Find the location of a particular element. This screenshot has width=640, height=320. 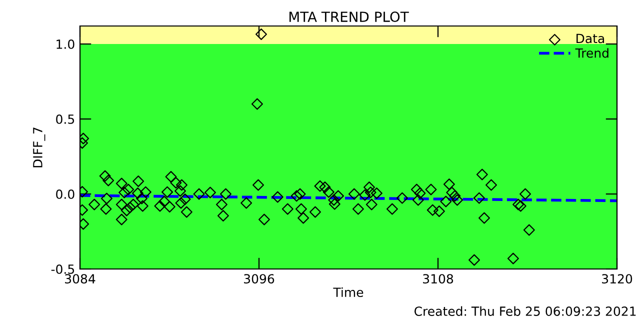

x-tick-label: 3108 is located at coordinates (438, 279).